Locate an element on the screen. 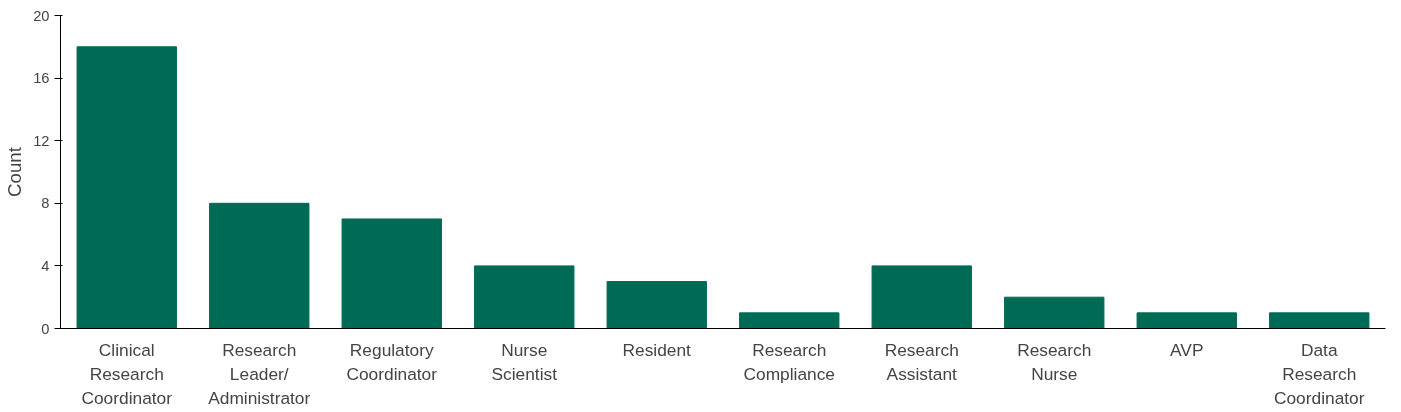 This screenshot has width=1401, height=412. x-tick-label: Clinical Research Coordinator is located at coordinates (127, 373).